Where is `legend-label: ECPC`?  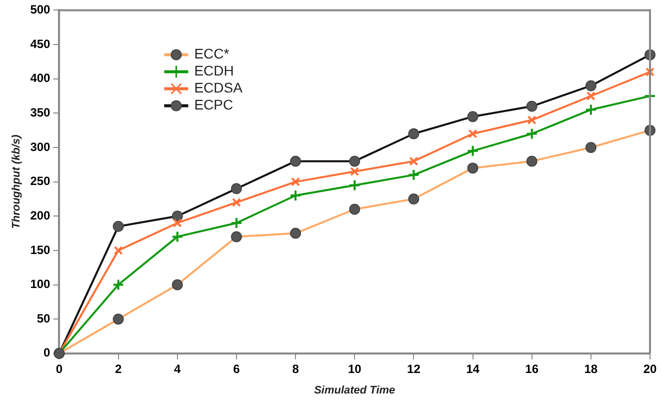 legend-label: ECPC is located at coordinates (214, 104).